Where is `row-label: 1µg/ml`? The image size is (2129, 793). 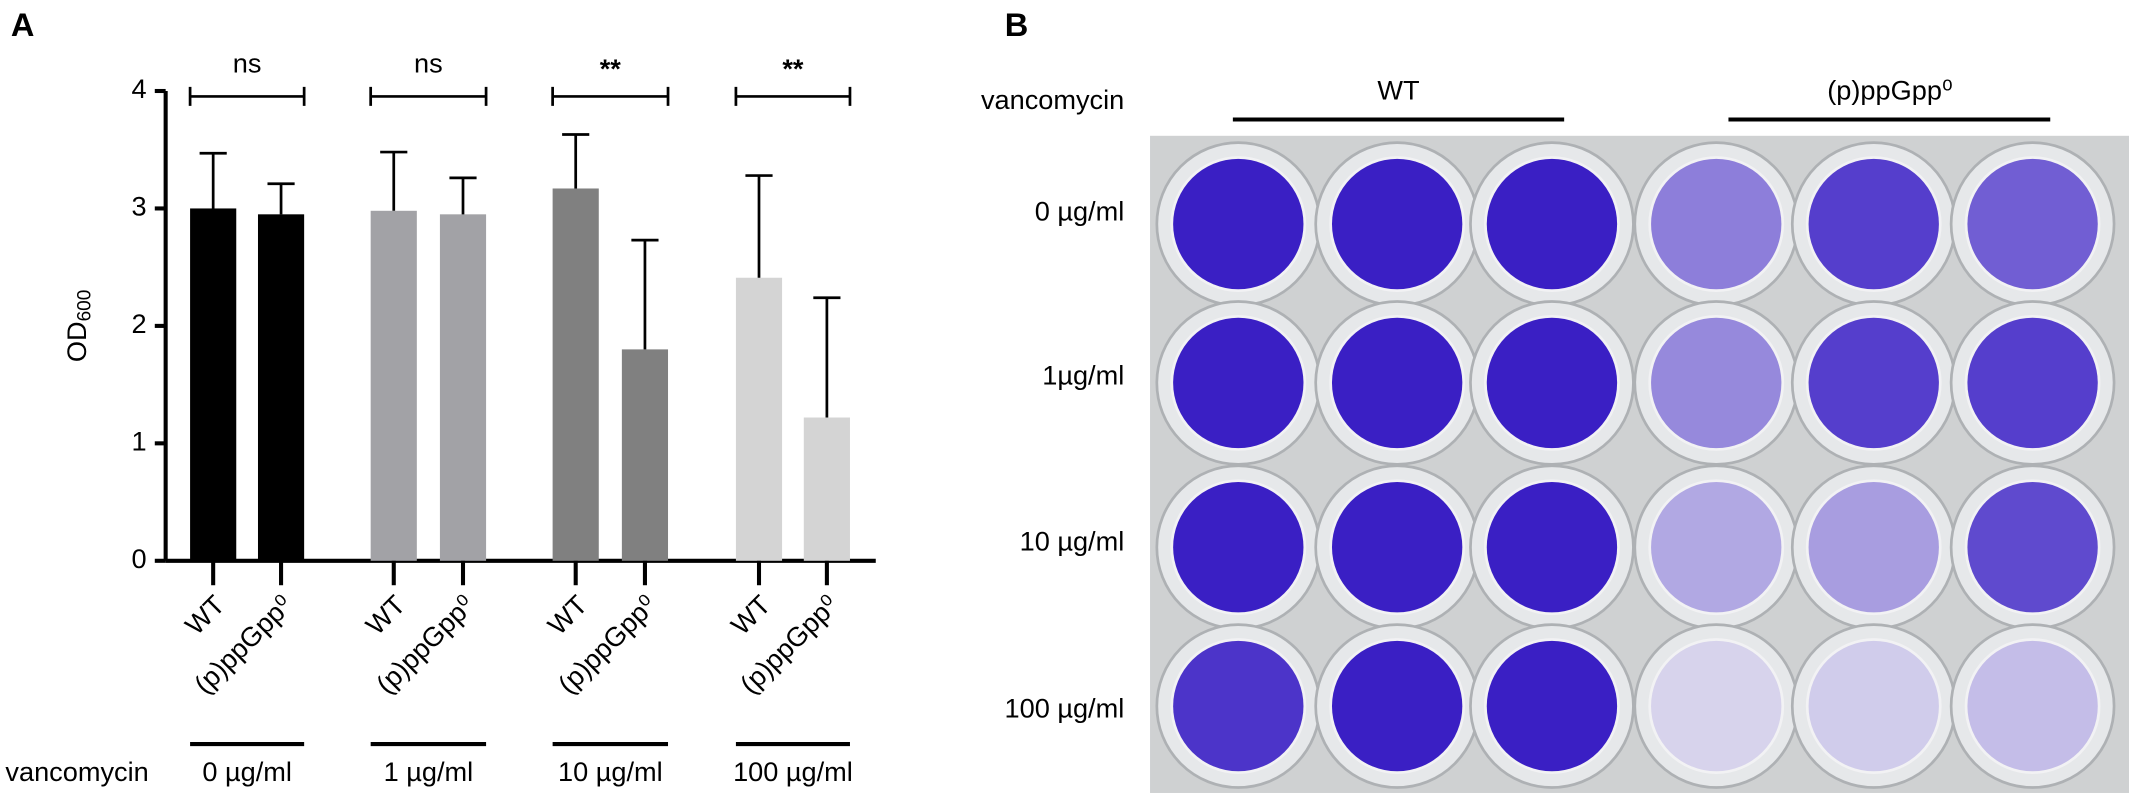
row-label: 1µg/ml is located at coordinates (1083, 375).